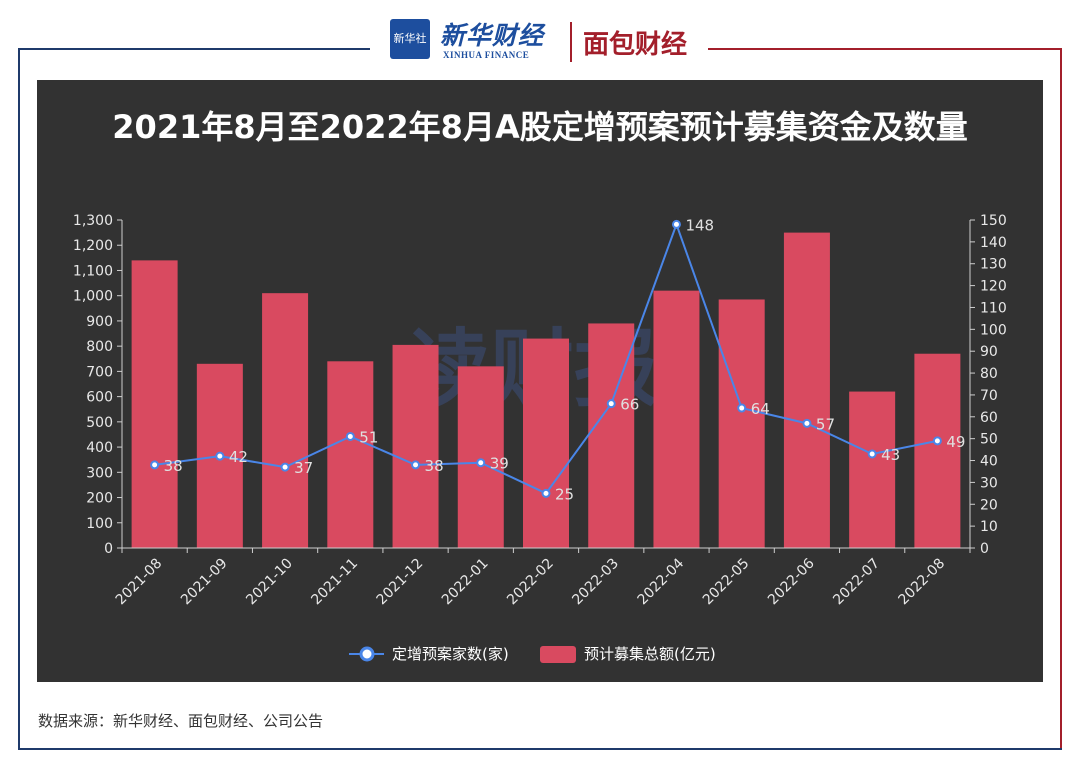 This screenshot has width=1080, height=768. I want to click on frame-right, so click(1061, 399).